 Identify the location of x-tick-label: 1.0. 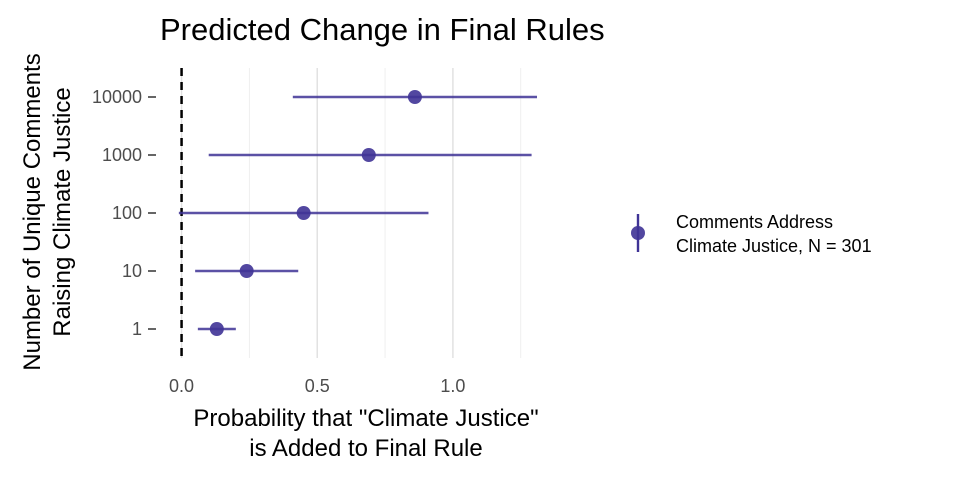
(452, 386).